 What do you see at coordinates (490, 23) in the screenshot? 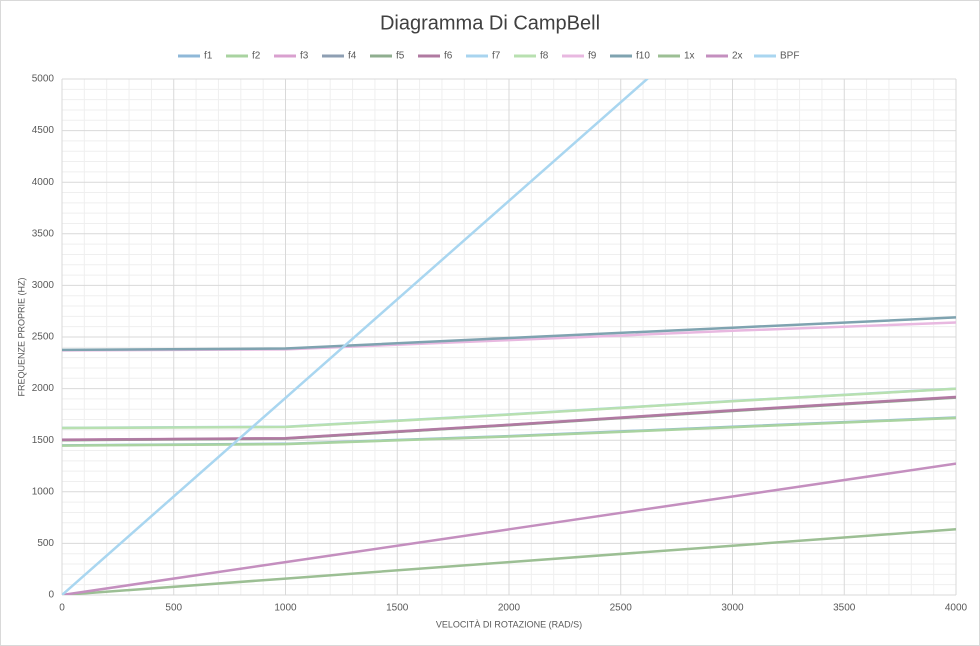
I see `chart-title: Diagramma Di CampBell` at bounding box center [490, 23].